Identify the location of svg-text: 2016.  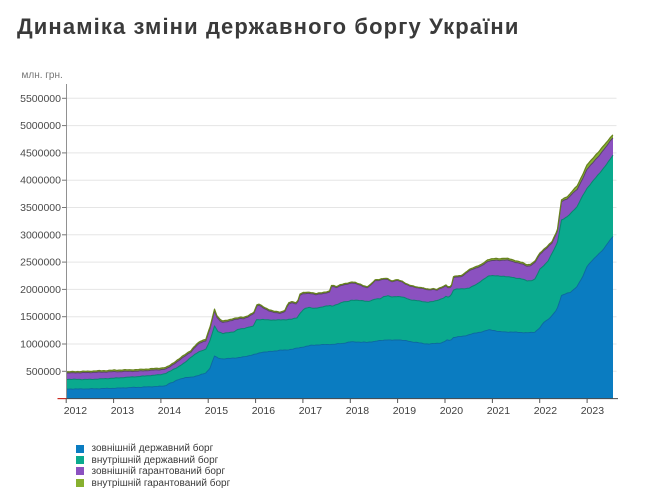
(264, 411).